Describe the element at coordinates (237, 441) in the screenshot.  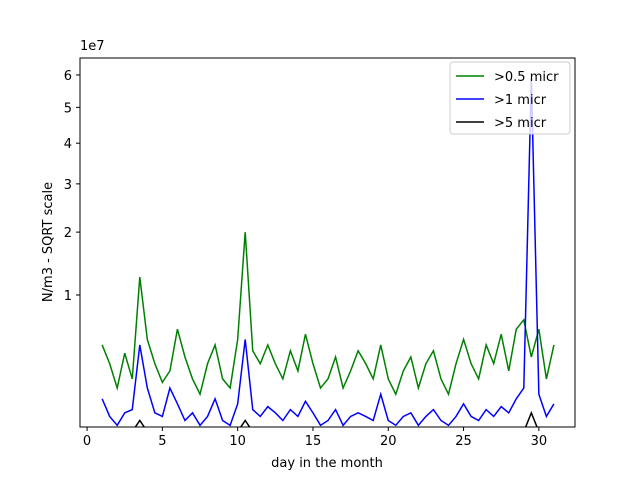
I see `x-tick-label: 10` at that location.